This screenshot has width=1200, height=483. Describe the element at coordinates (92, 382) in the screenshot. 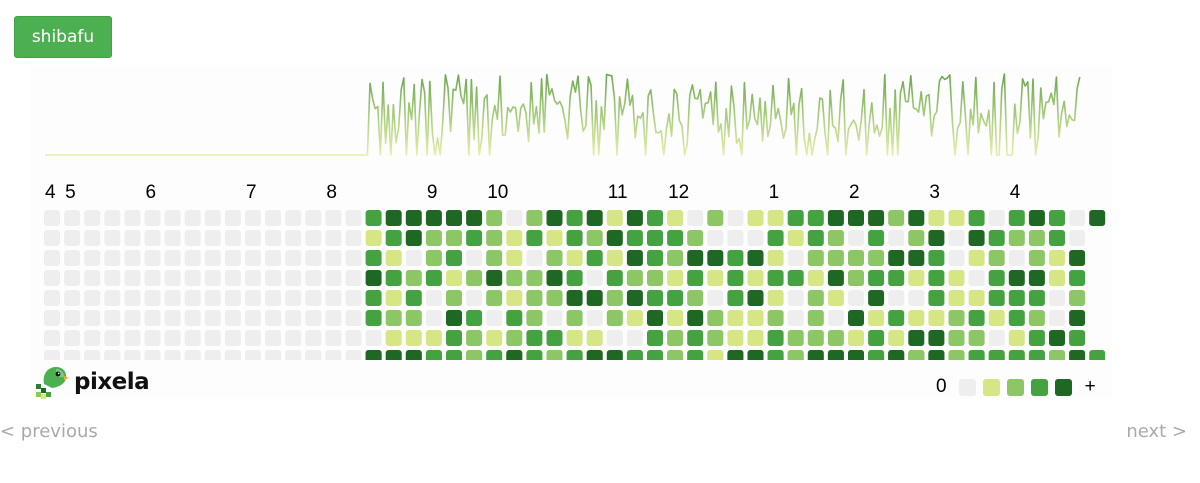

I see `pixela-logo: pixela` at that location.